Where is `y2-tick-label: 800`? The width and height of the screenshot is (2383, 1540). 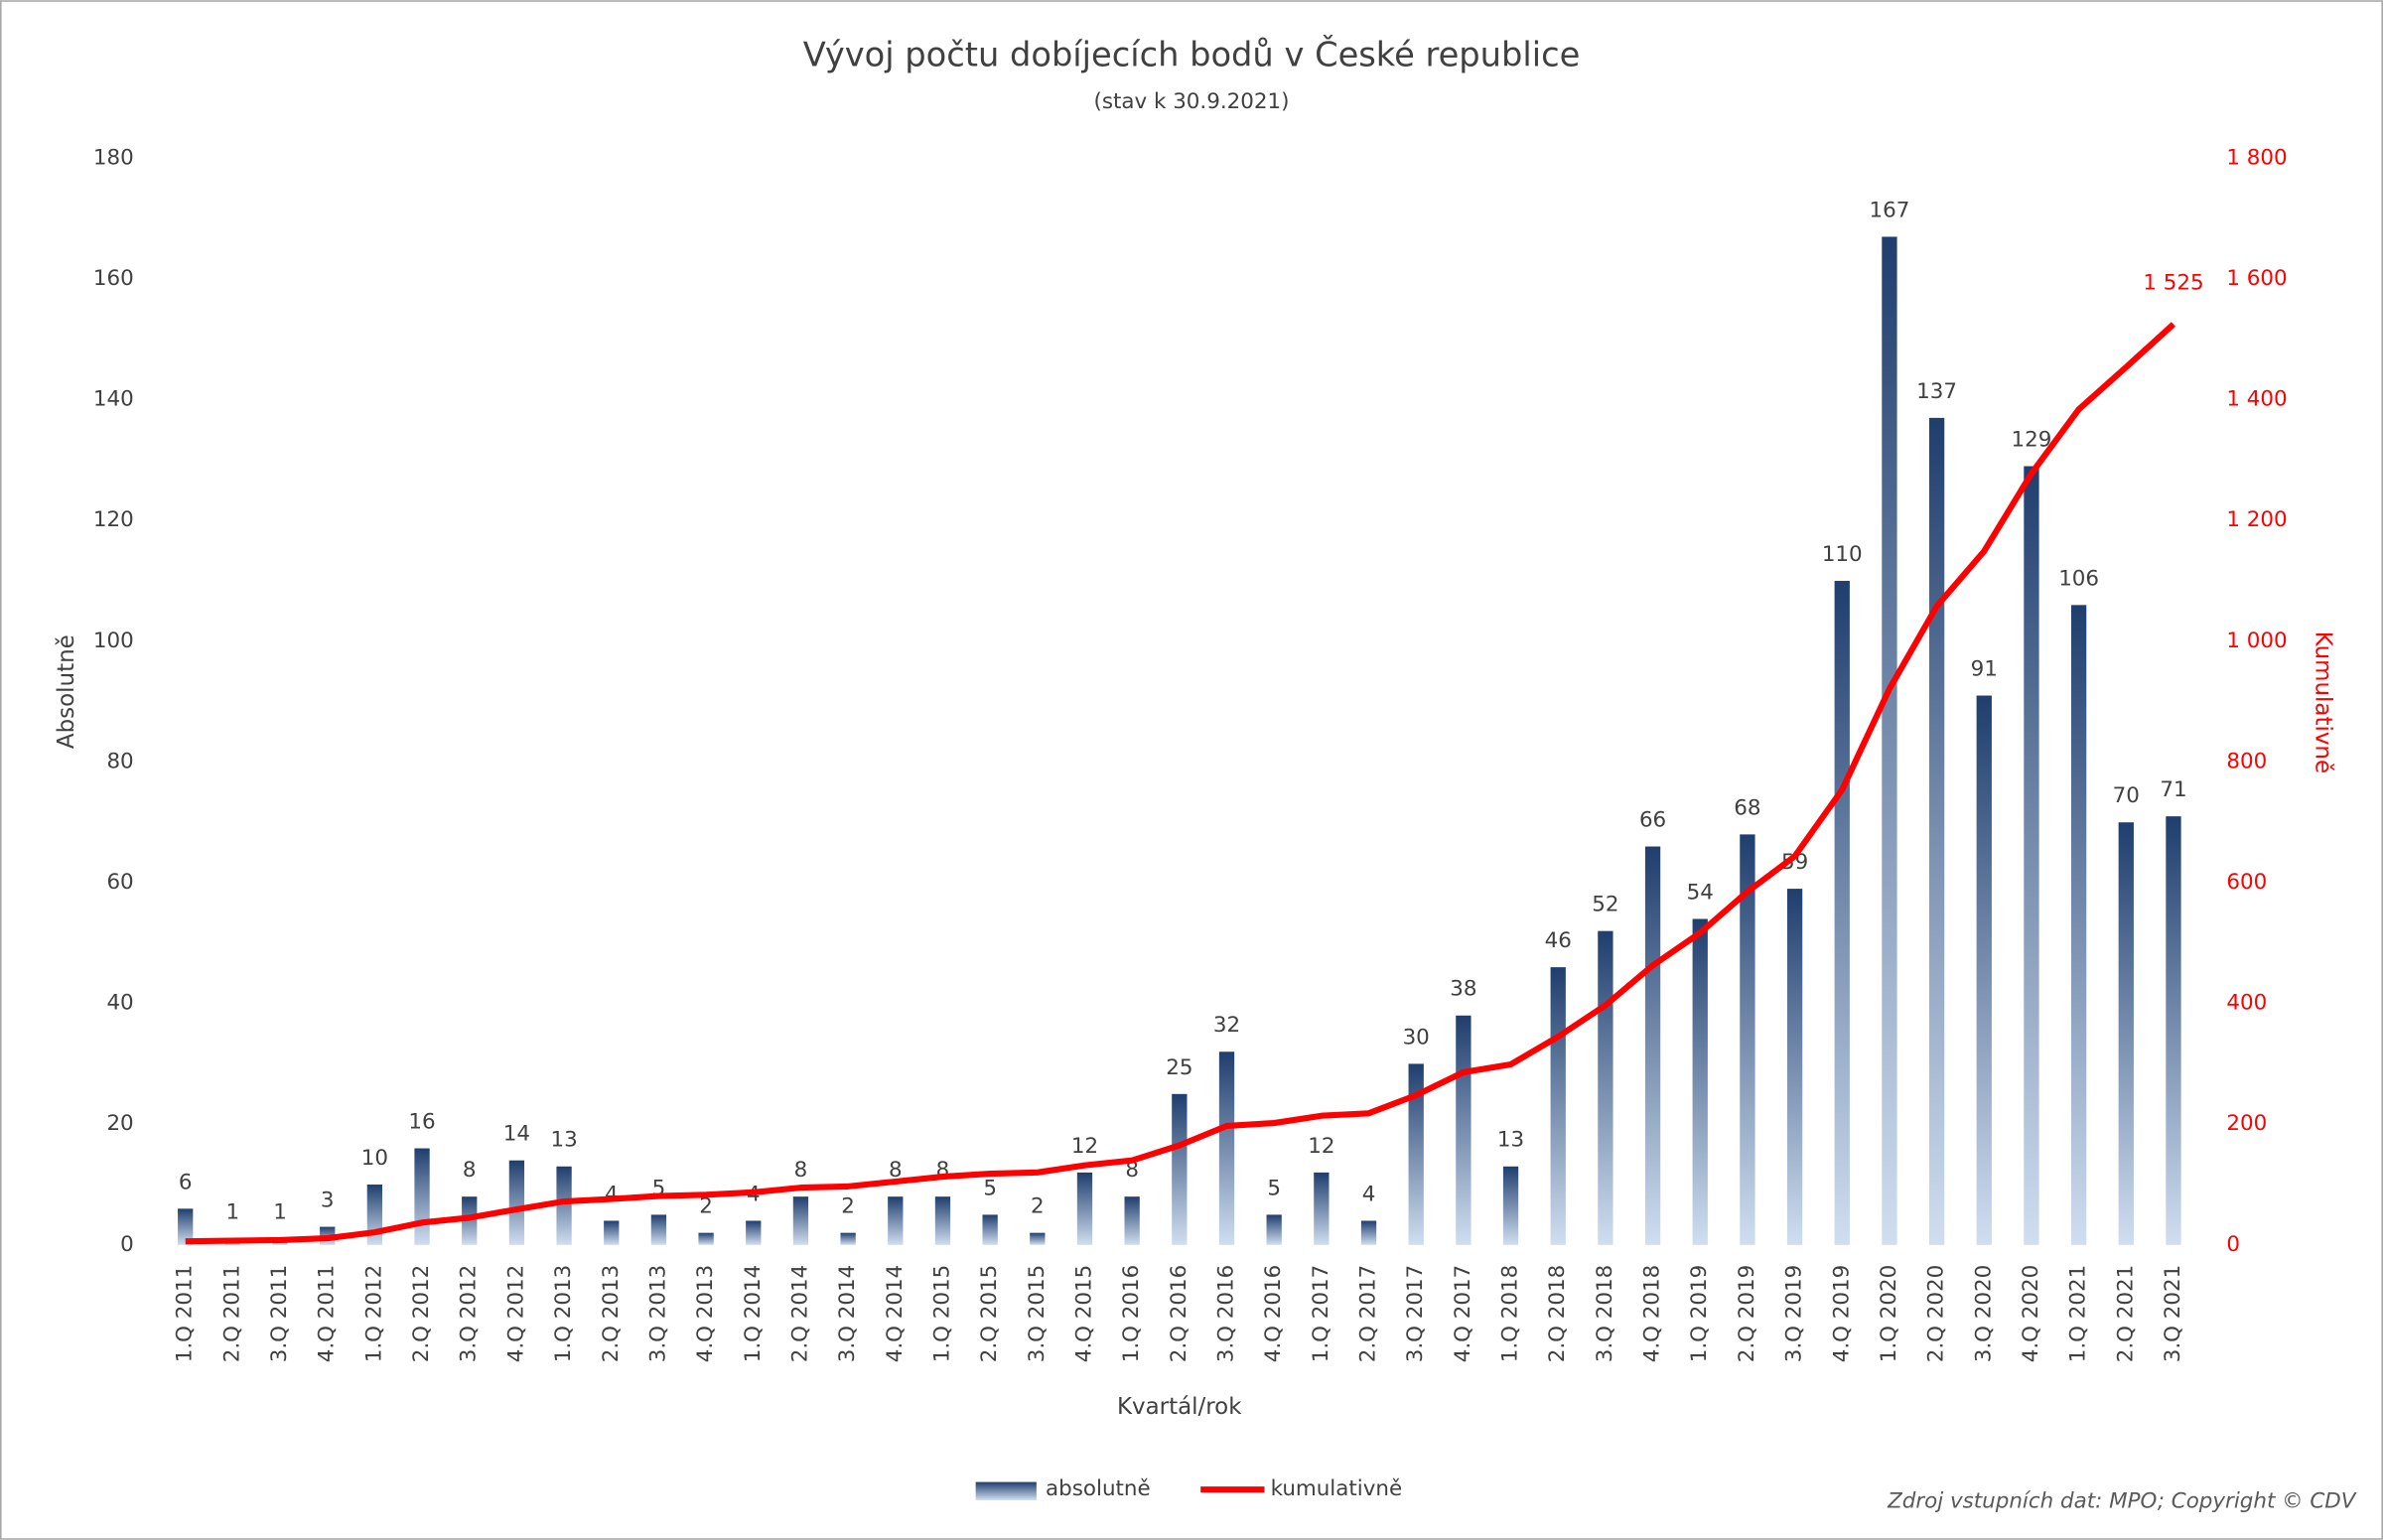 y2-tick-label: 800 is located at coordinates (2247, 761).